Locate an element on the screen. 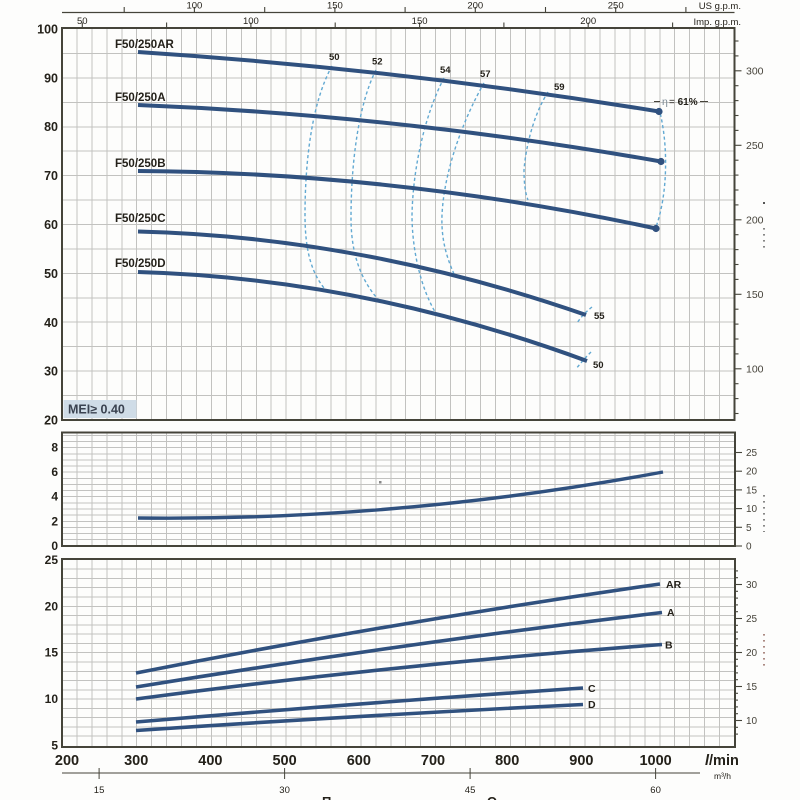  svg-text: 500 is located at coordinates (284, 761).